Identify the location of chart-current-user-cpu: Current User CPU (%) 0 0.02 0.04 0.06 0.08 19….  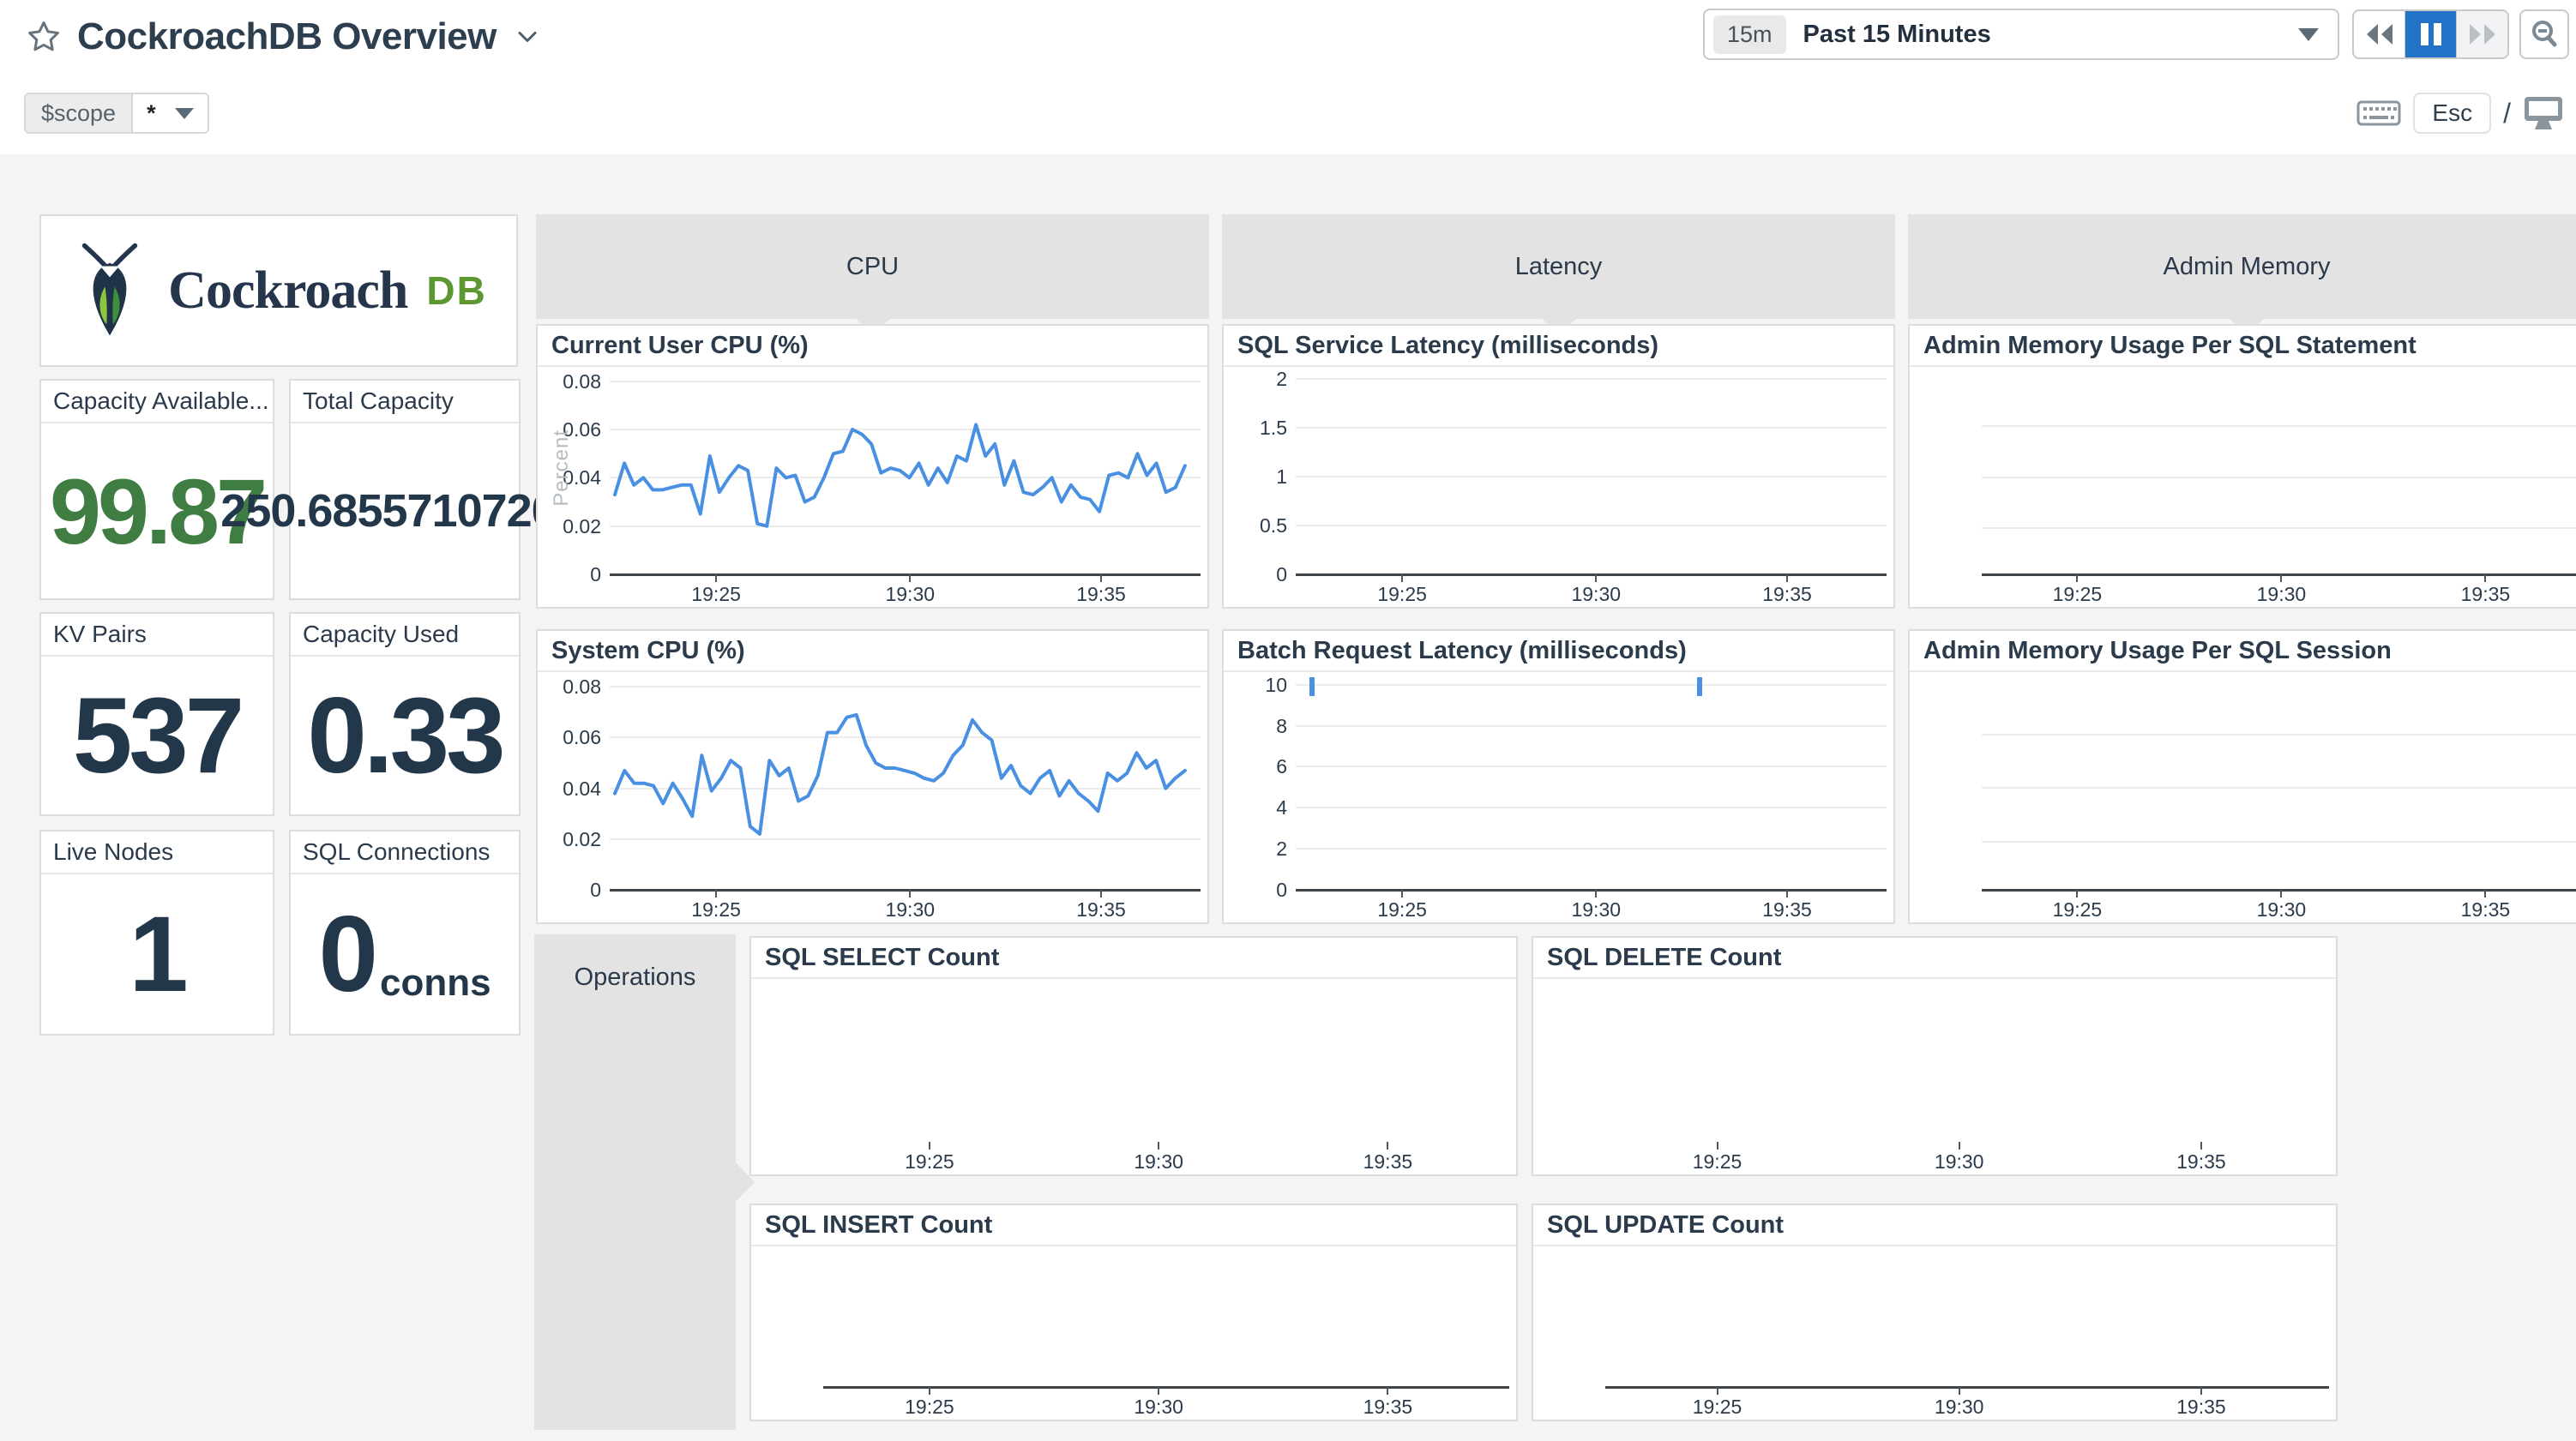
(872, 466).